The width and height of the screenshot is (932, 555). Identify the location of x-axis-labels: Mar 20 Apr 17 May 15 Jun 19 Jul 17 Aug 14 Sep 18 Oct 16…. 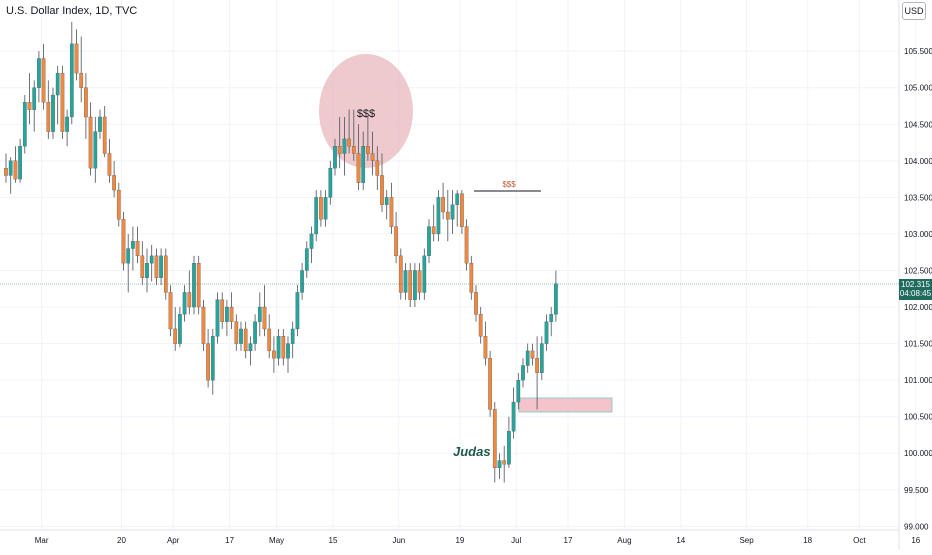
(478, 540).